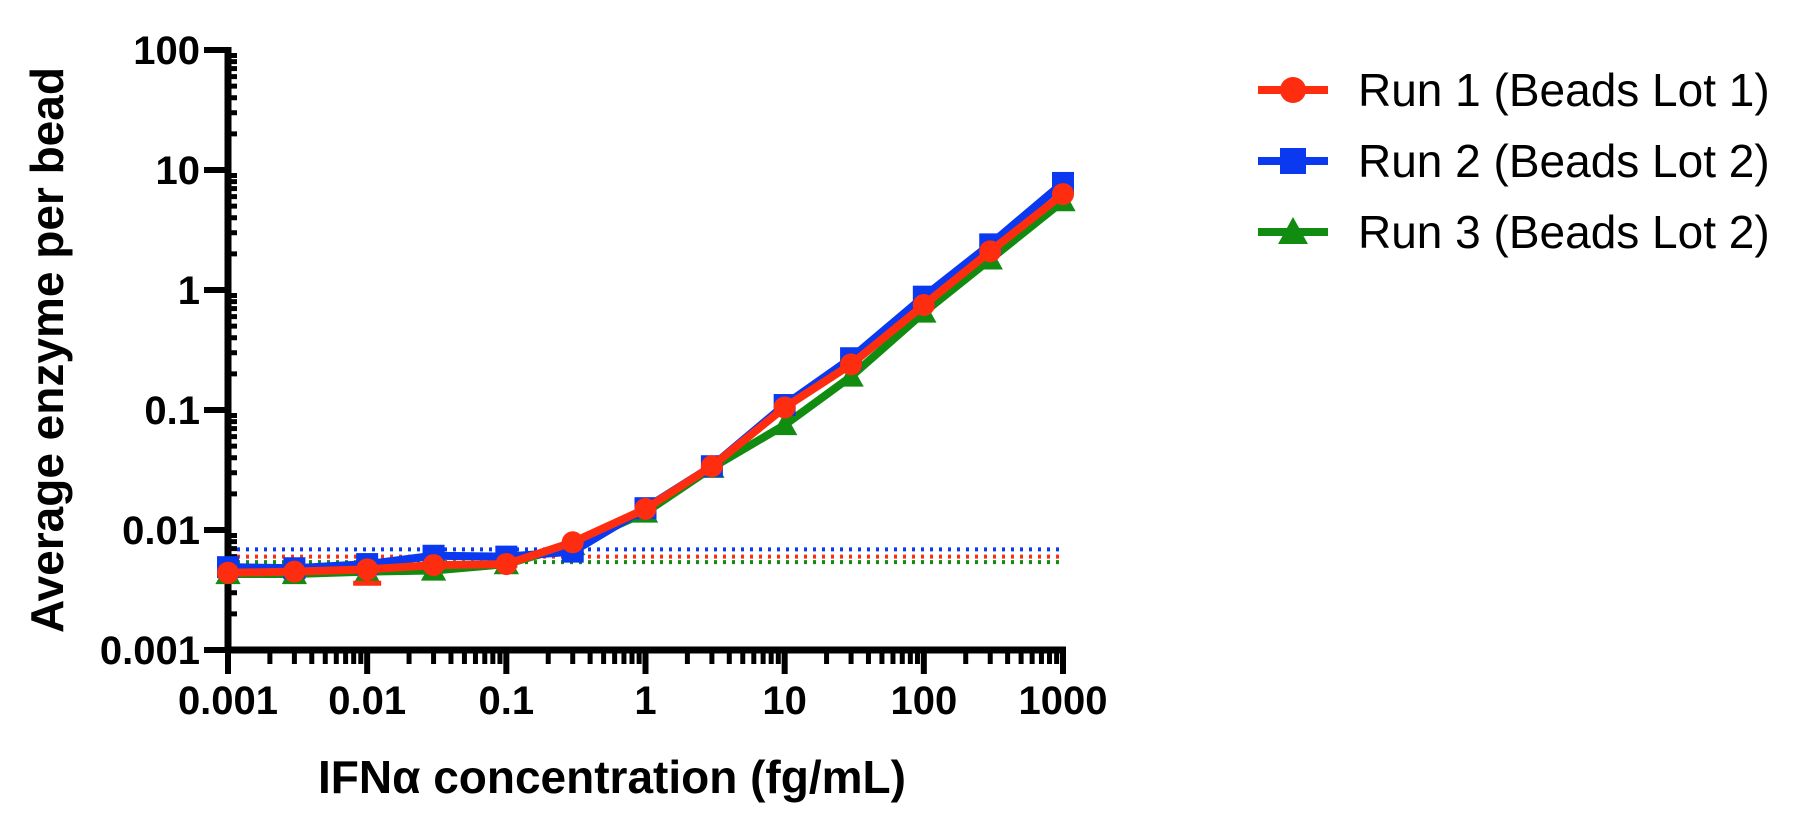  What do you see at coordinates (1063, 701) in the screenshot?
I see `x-tick-label: 1000` at bounding box center [1063, 701].